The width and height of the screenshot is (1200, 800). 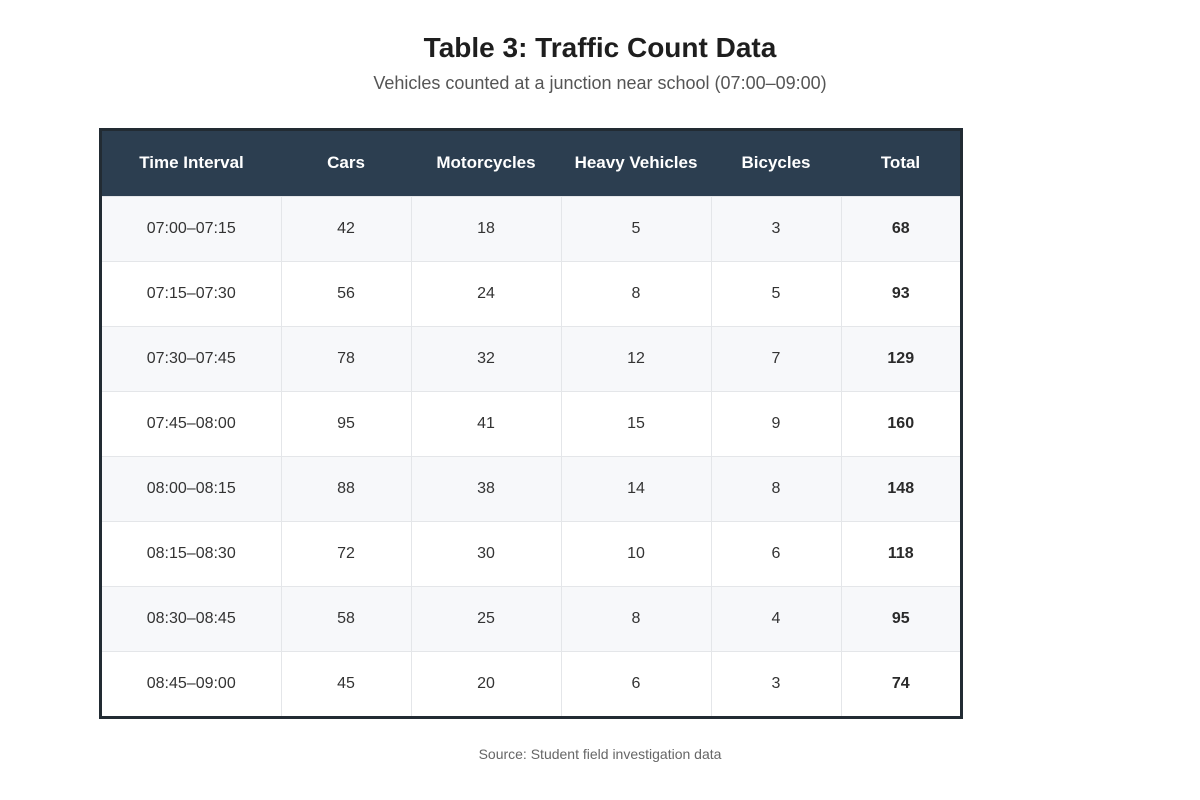 What do you see at coordinates (900, 423) in the screenshot?
I see `total-cell: 160` at bounding box center [900, 423].